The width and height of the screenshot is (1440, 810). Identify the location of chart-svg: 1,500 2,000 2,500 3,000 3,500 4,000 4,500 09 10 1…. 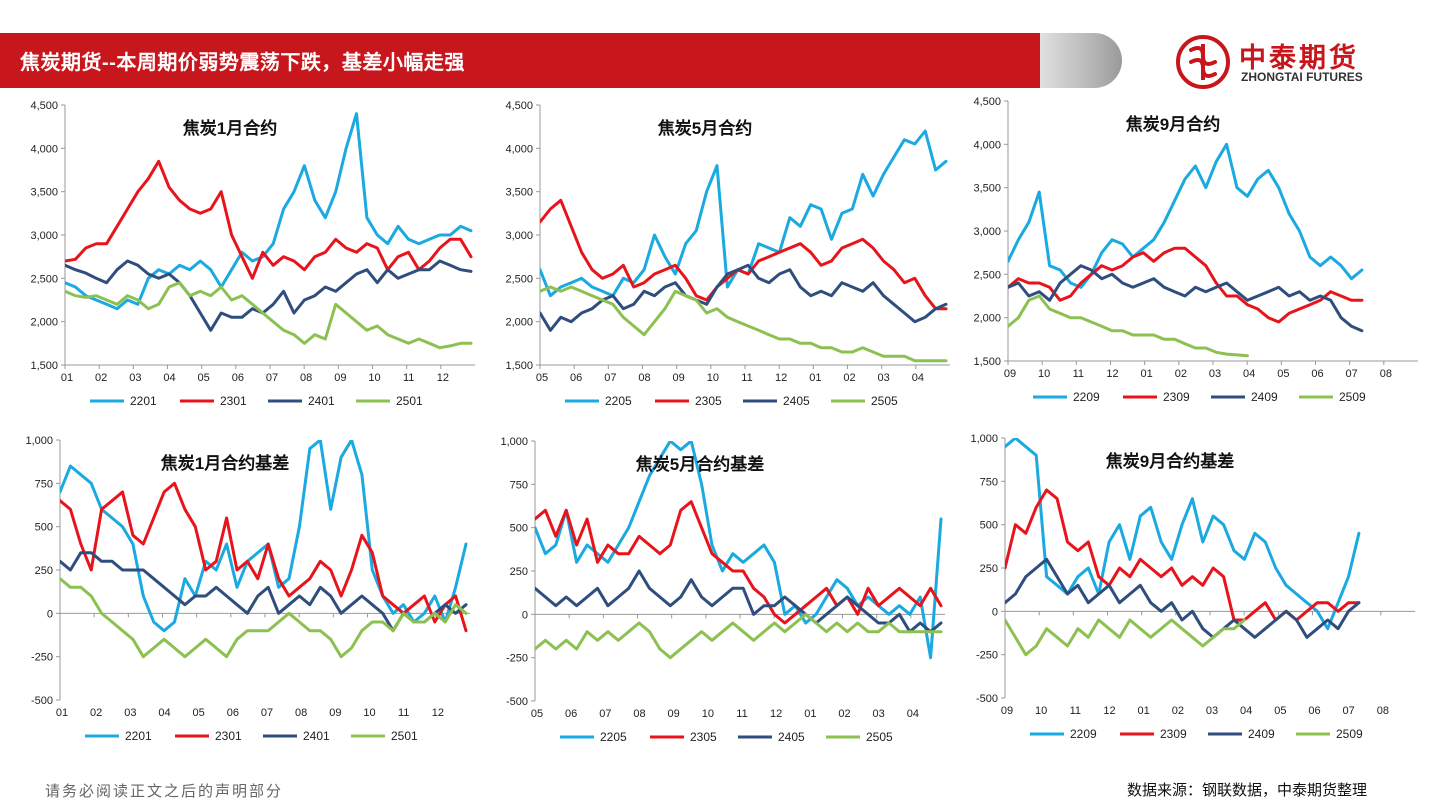
(1195, 248).